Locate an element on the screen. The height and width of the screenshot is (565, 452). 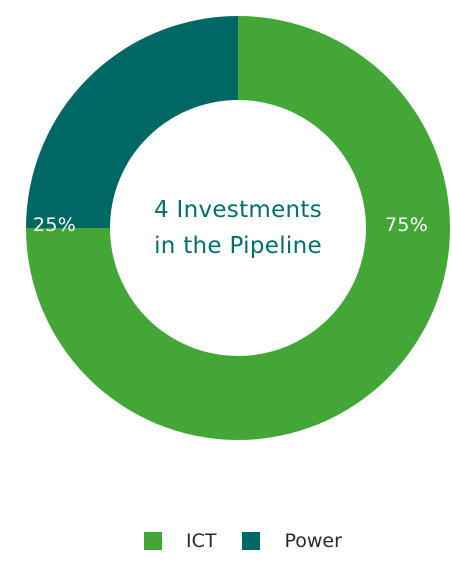
legend: ICT Power is located at coordinates (256, 541).